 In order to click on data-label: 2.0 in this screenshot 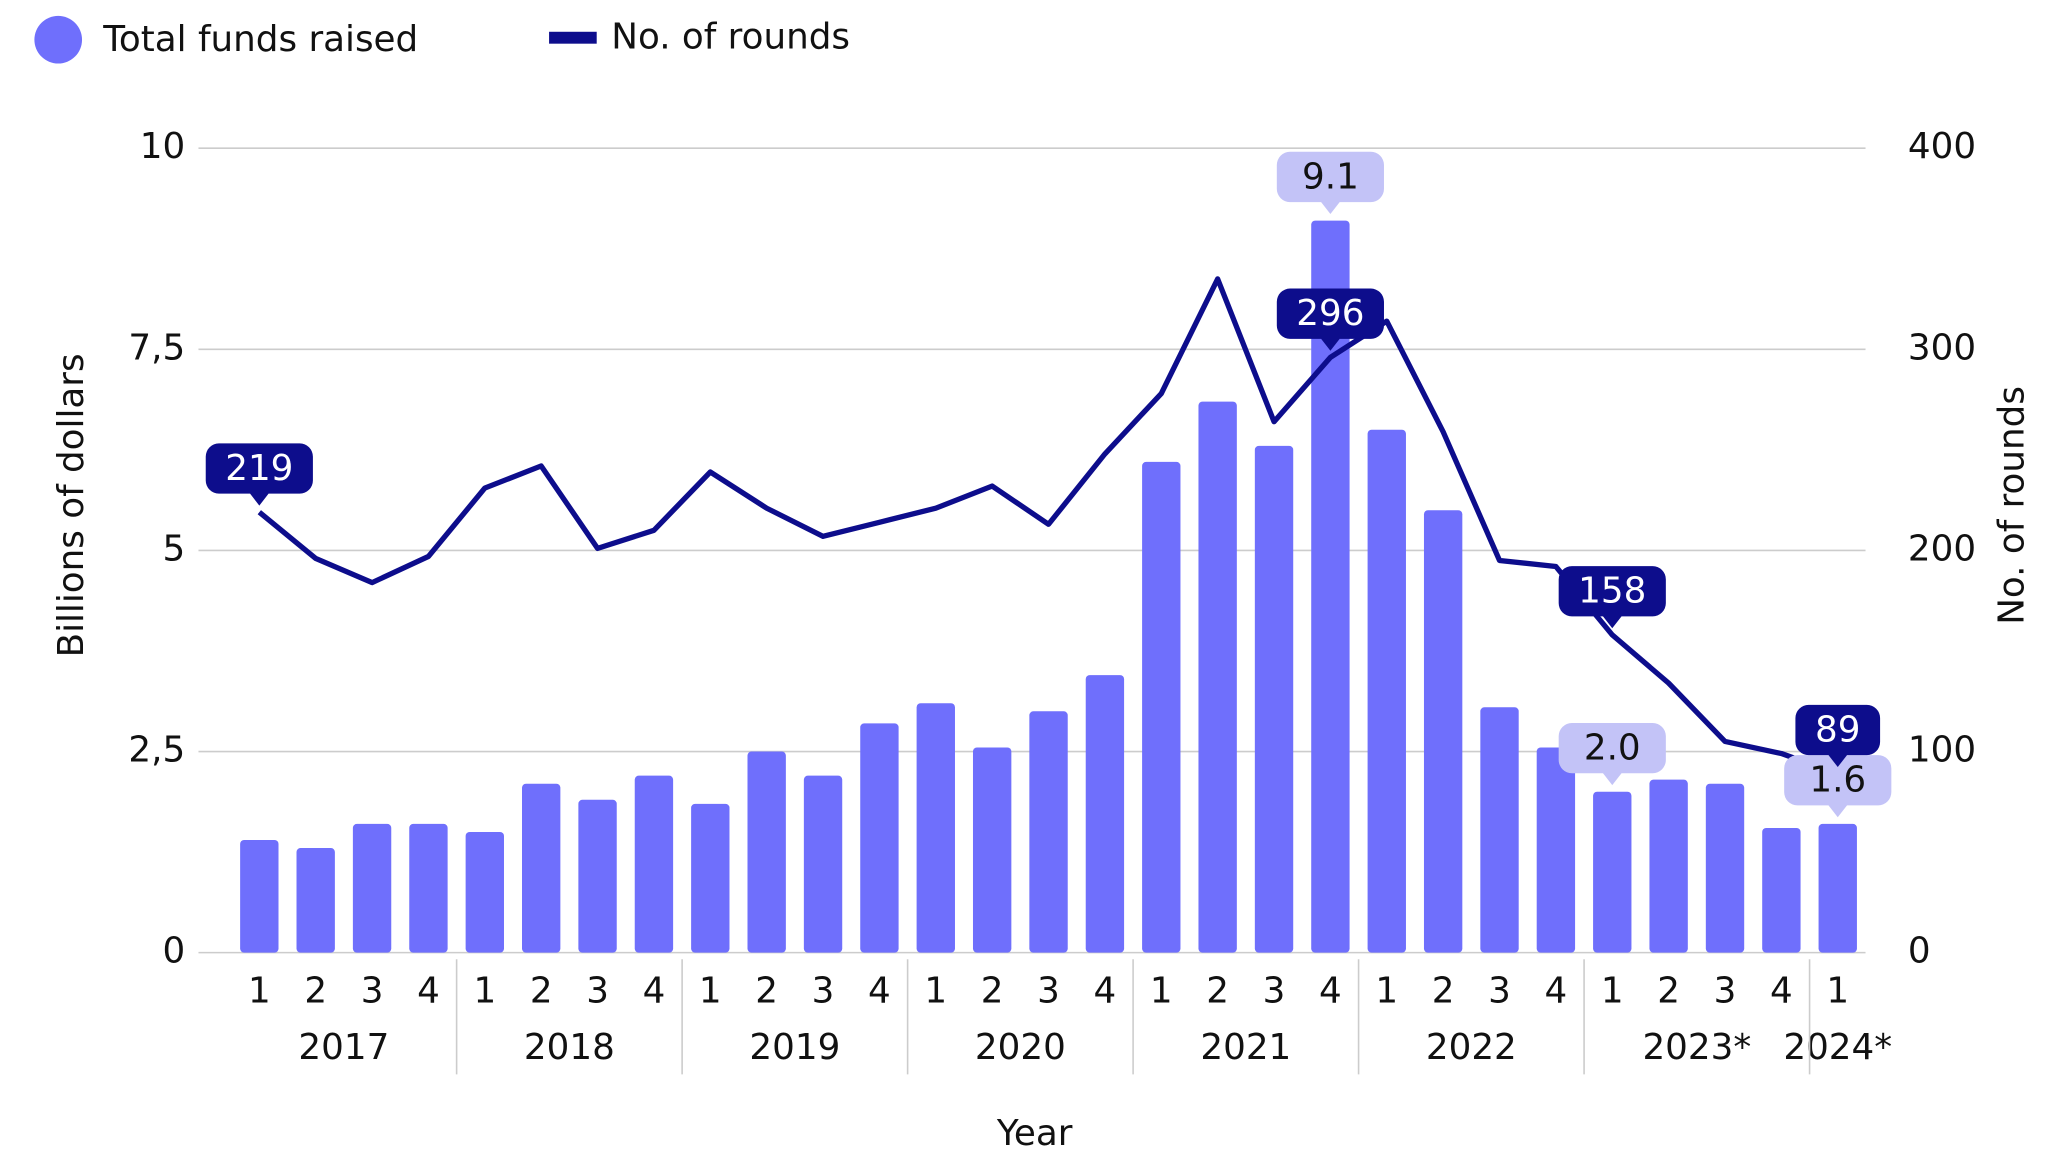, I will do `click(1612, 747)`.